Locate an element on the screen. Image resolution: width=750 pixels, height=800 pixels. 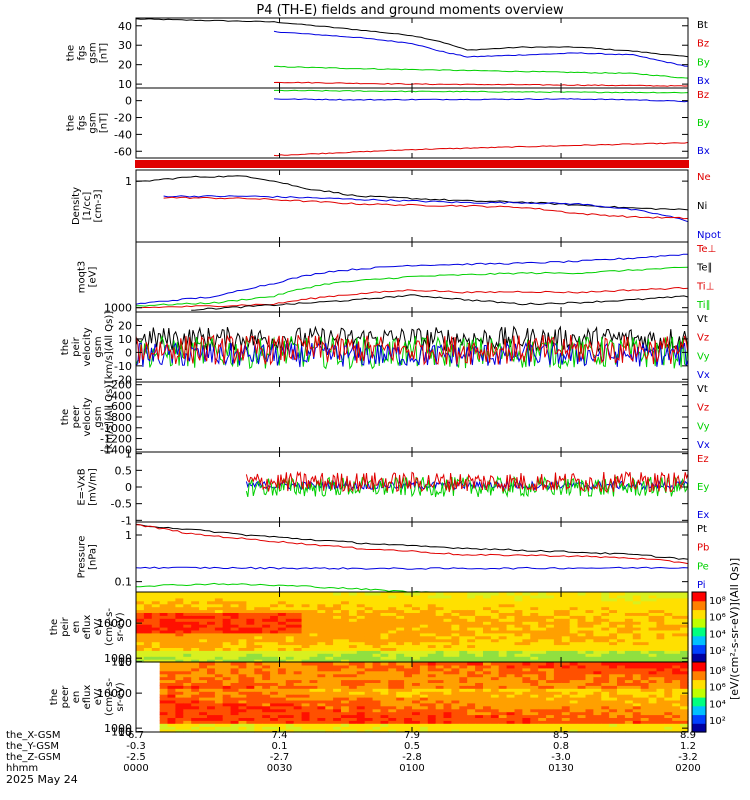
series-line-ez is located at coordinates (467, 481).